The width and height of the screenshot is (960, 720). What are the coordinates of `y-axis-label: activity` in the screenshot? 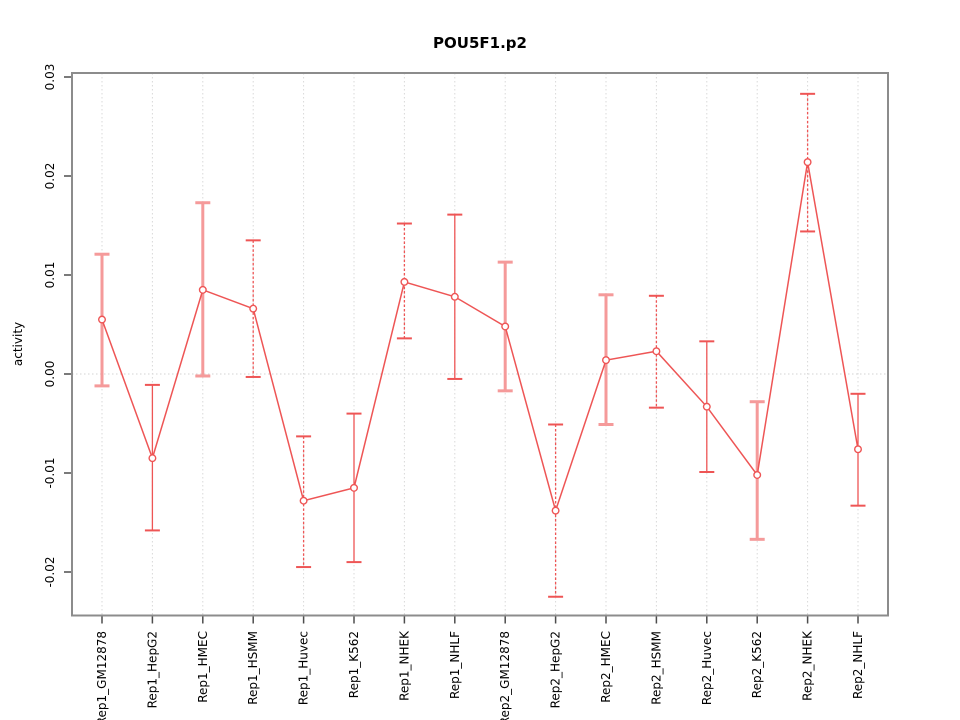 It's located at (18, 344).